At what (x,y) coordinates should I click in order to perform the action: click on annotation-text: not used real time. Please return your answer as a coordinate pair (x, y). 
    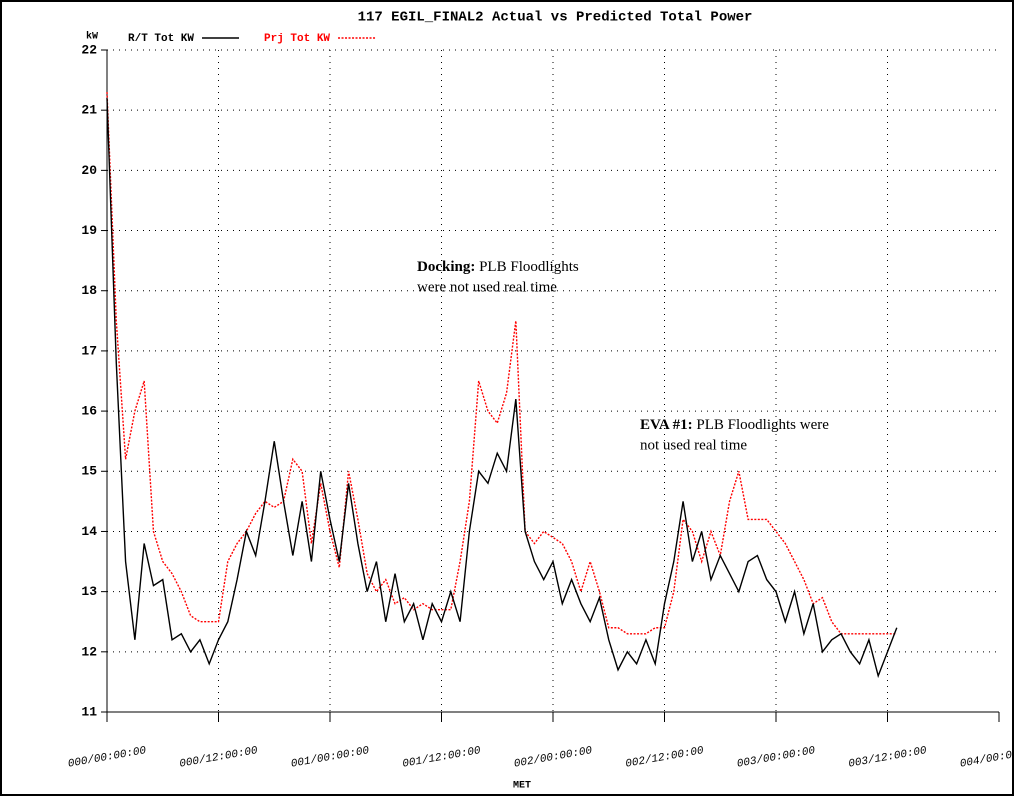
    Looking at the image, I should click on (693, 445).